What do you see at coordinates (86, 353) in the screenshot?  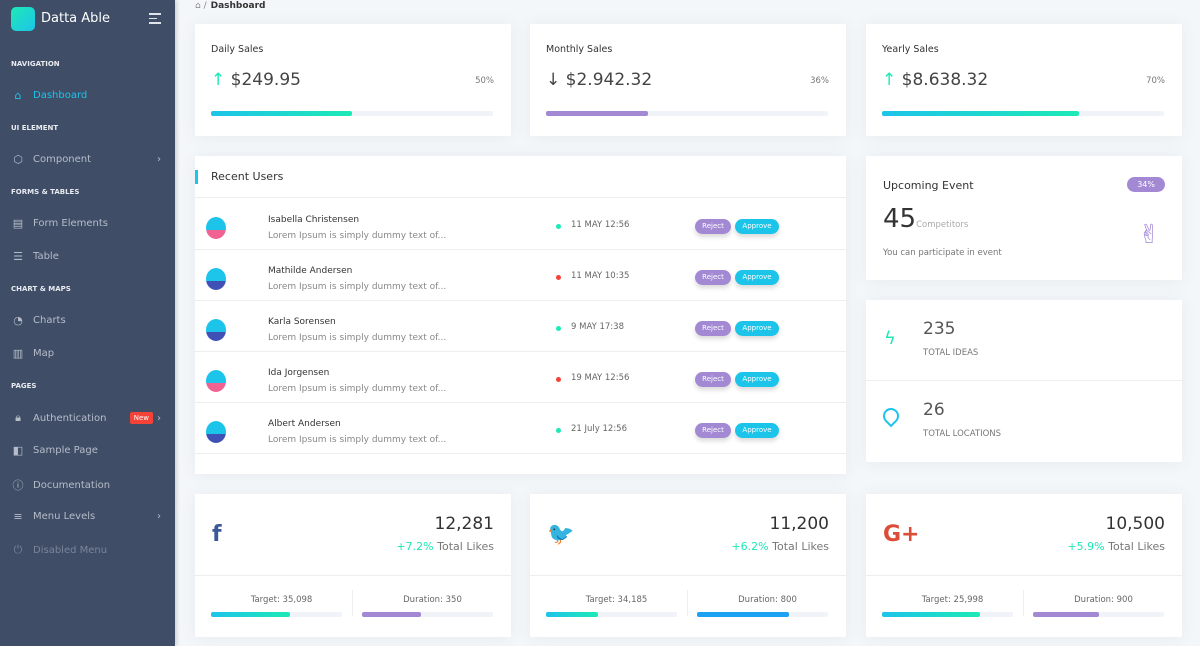 I see `sidebar-item-map: ▥ Map` at bounding box center [86, 353].